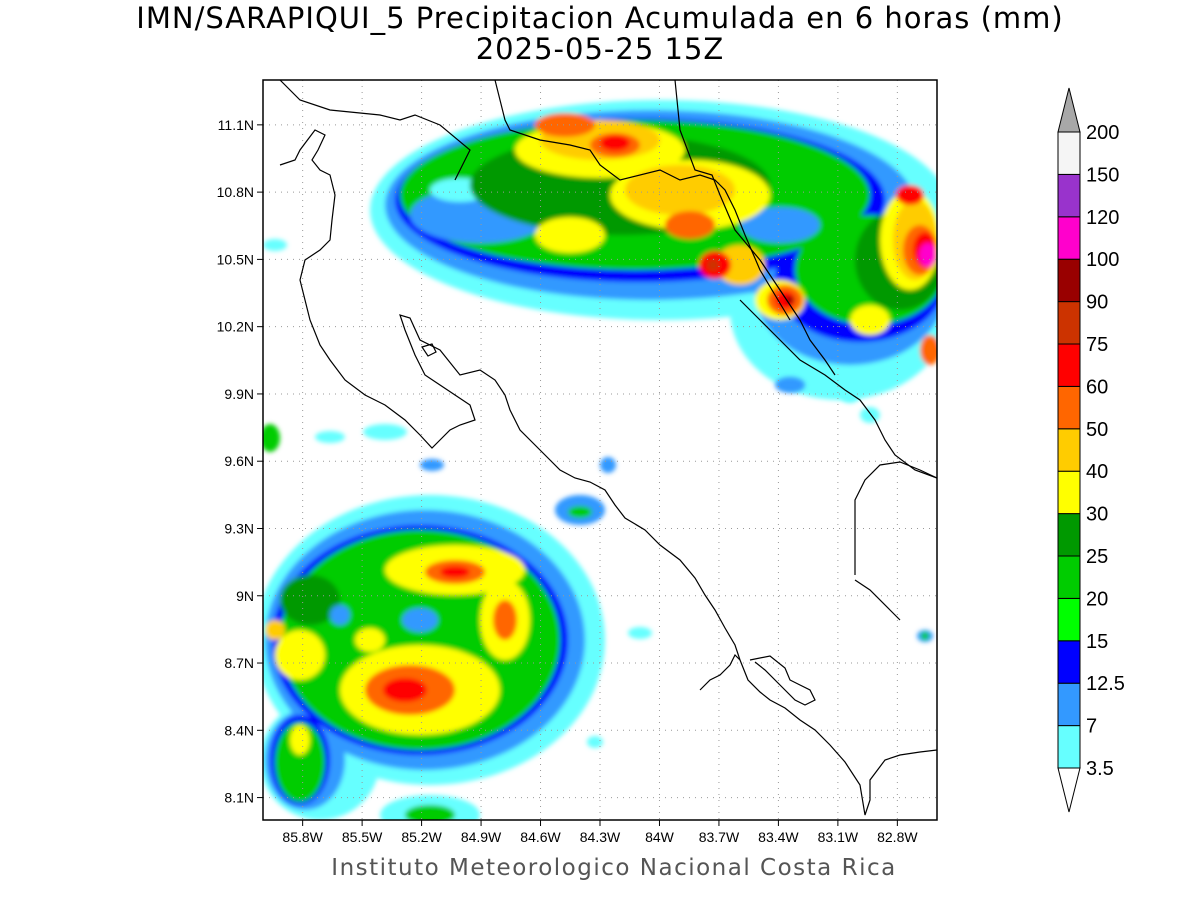 This screenshot has height=900, width=1200. Describe the element at coordinates (434, 657) in the screenshot. I see `rain-band-south` at that location.